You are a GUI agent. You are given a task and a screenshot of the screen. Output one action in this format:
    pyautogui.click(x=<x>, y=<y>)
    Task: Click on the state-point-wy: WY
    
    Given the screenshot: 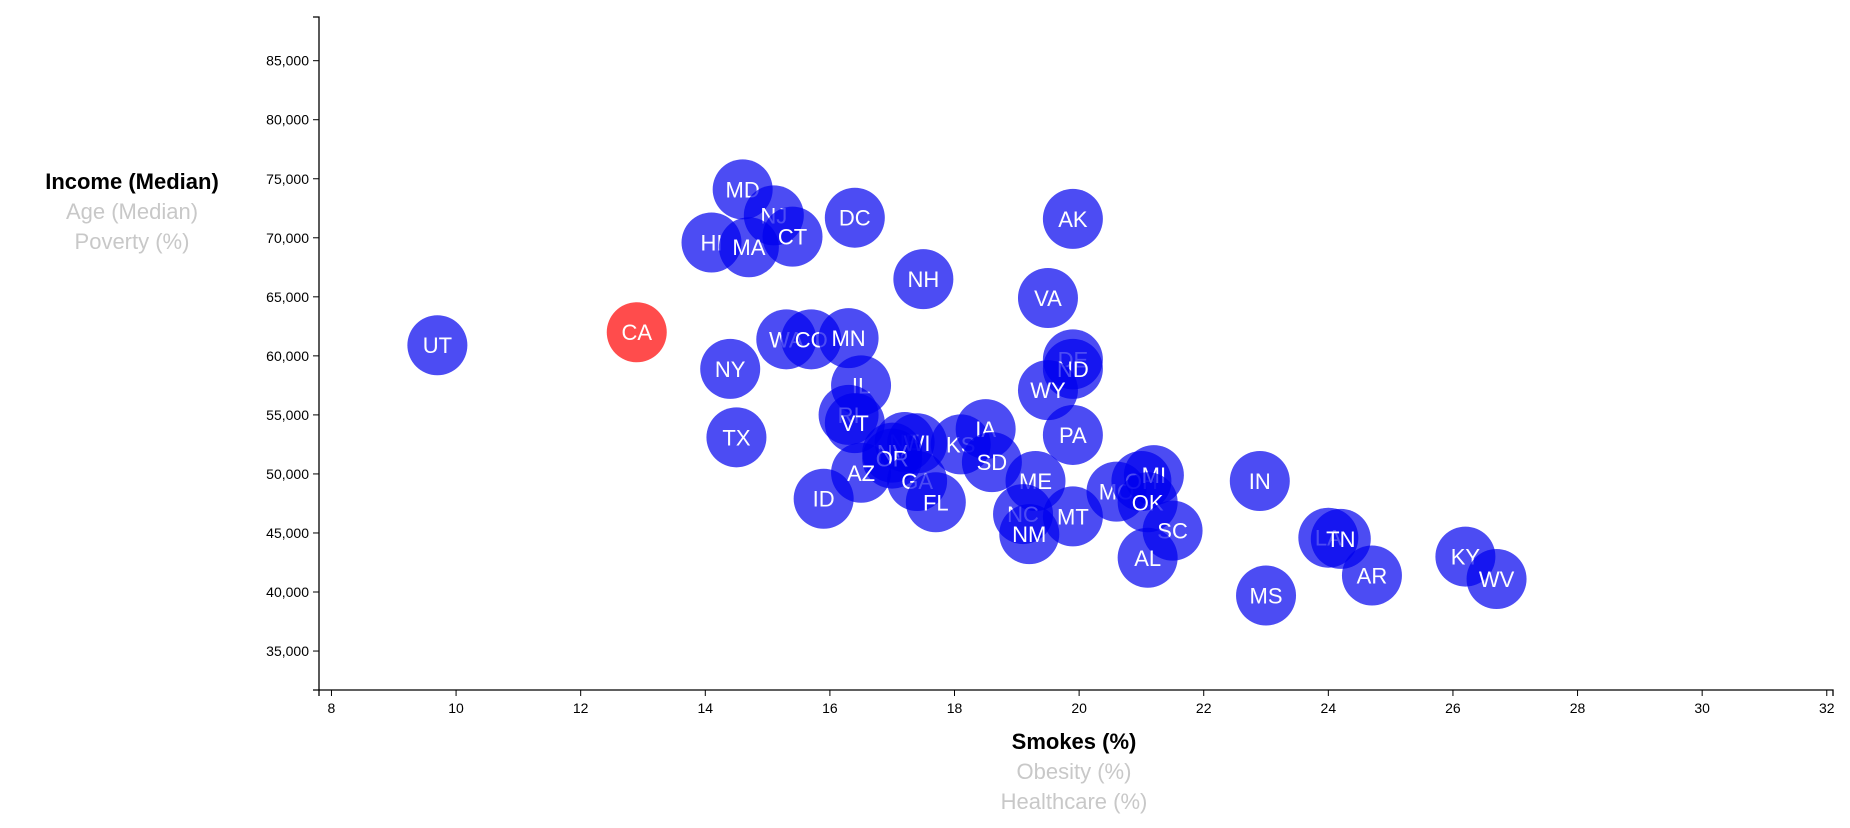 What is the action you would take?
    pyautogui.click(x=1047, y=390)
    